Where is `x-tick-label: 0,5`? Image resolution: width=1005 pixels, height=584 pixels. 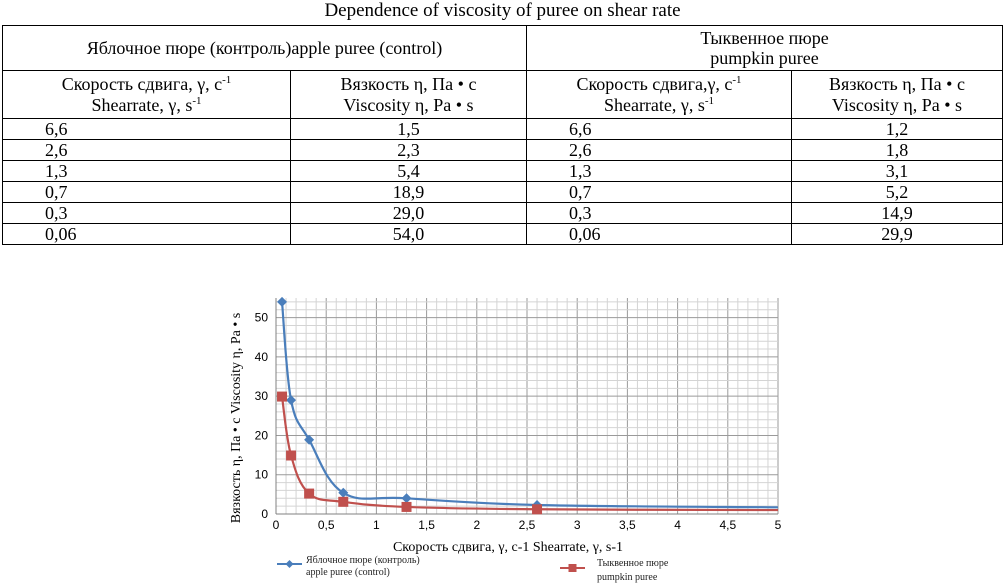
x-tick-label: 0,5 is located at coordinates (326, 525).